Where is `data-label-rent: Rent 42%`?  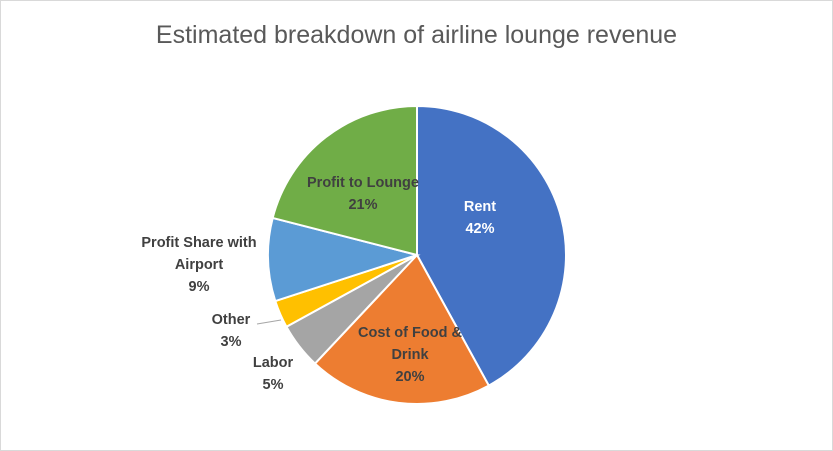
data-label-rent: Rent 42% is located at coordinates (480, 218).